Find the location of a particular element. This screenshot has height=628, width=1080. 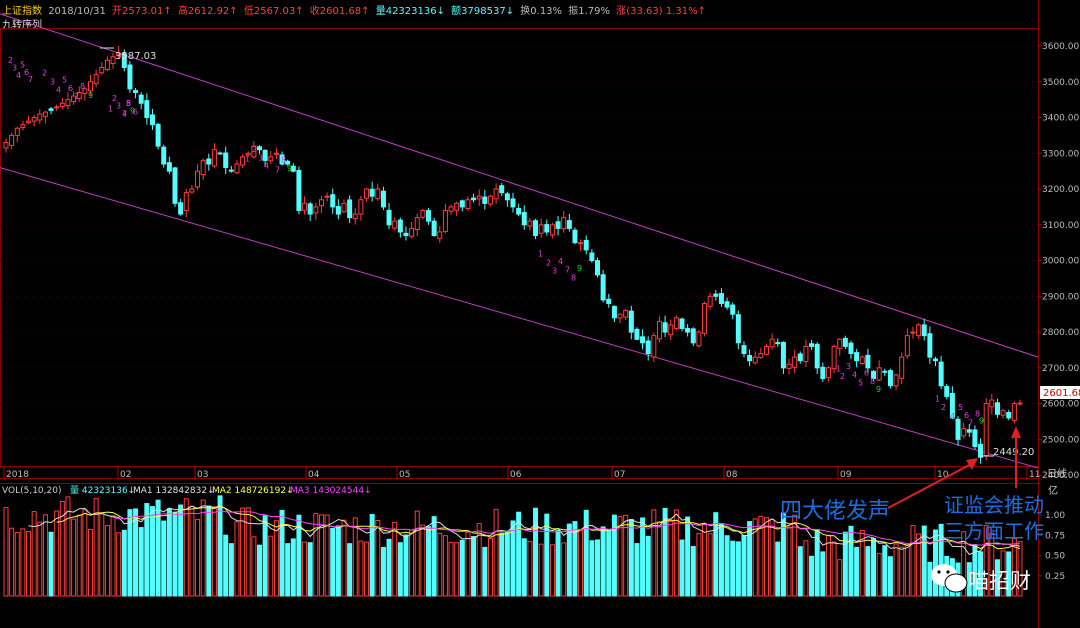

quote-change: 涨(33.63) 1.31%↑ is located at coordinates (661, 11).